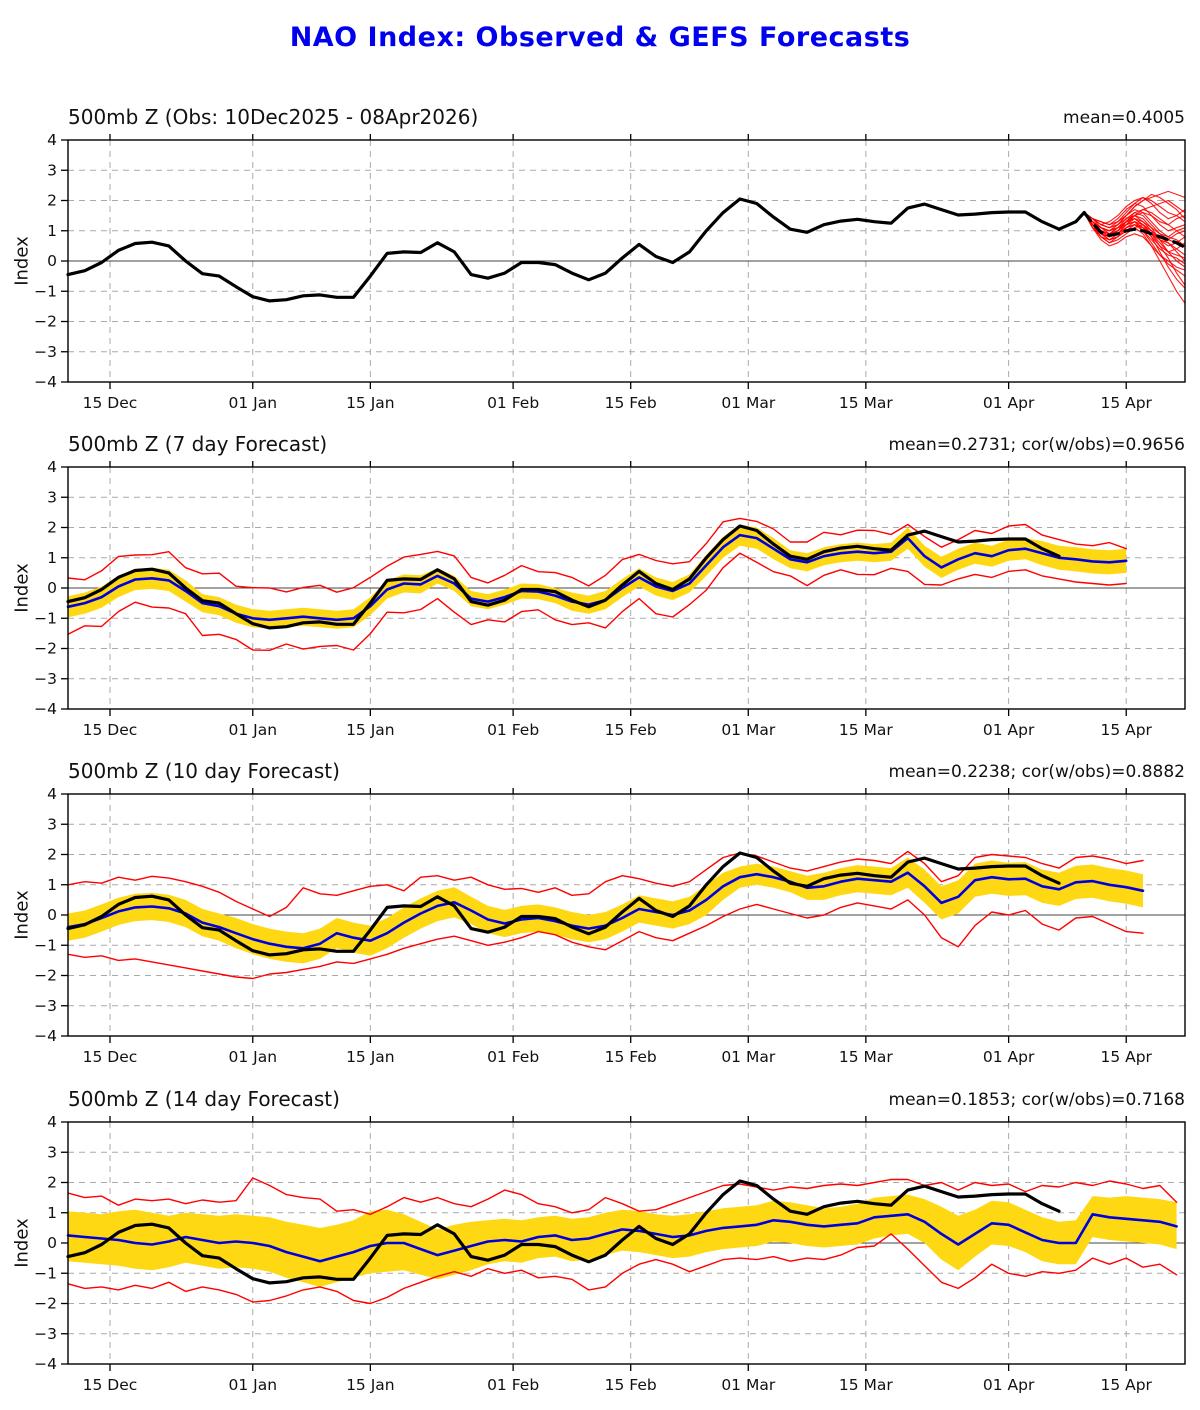  I want to click on forecast-mean-line, so click(622, 1238).